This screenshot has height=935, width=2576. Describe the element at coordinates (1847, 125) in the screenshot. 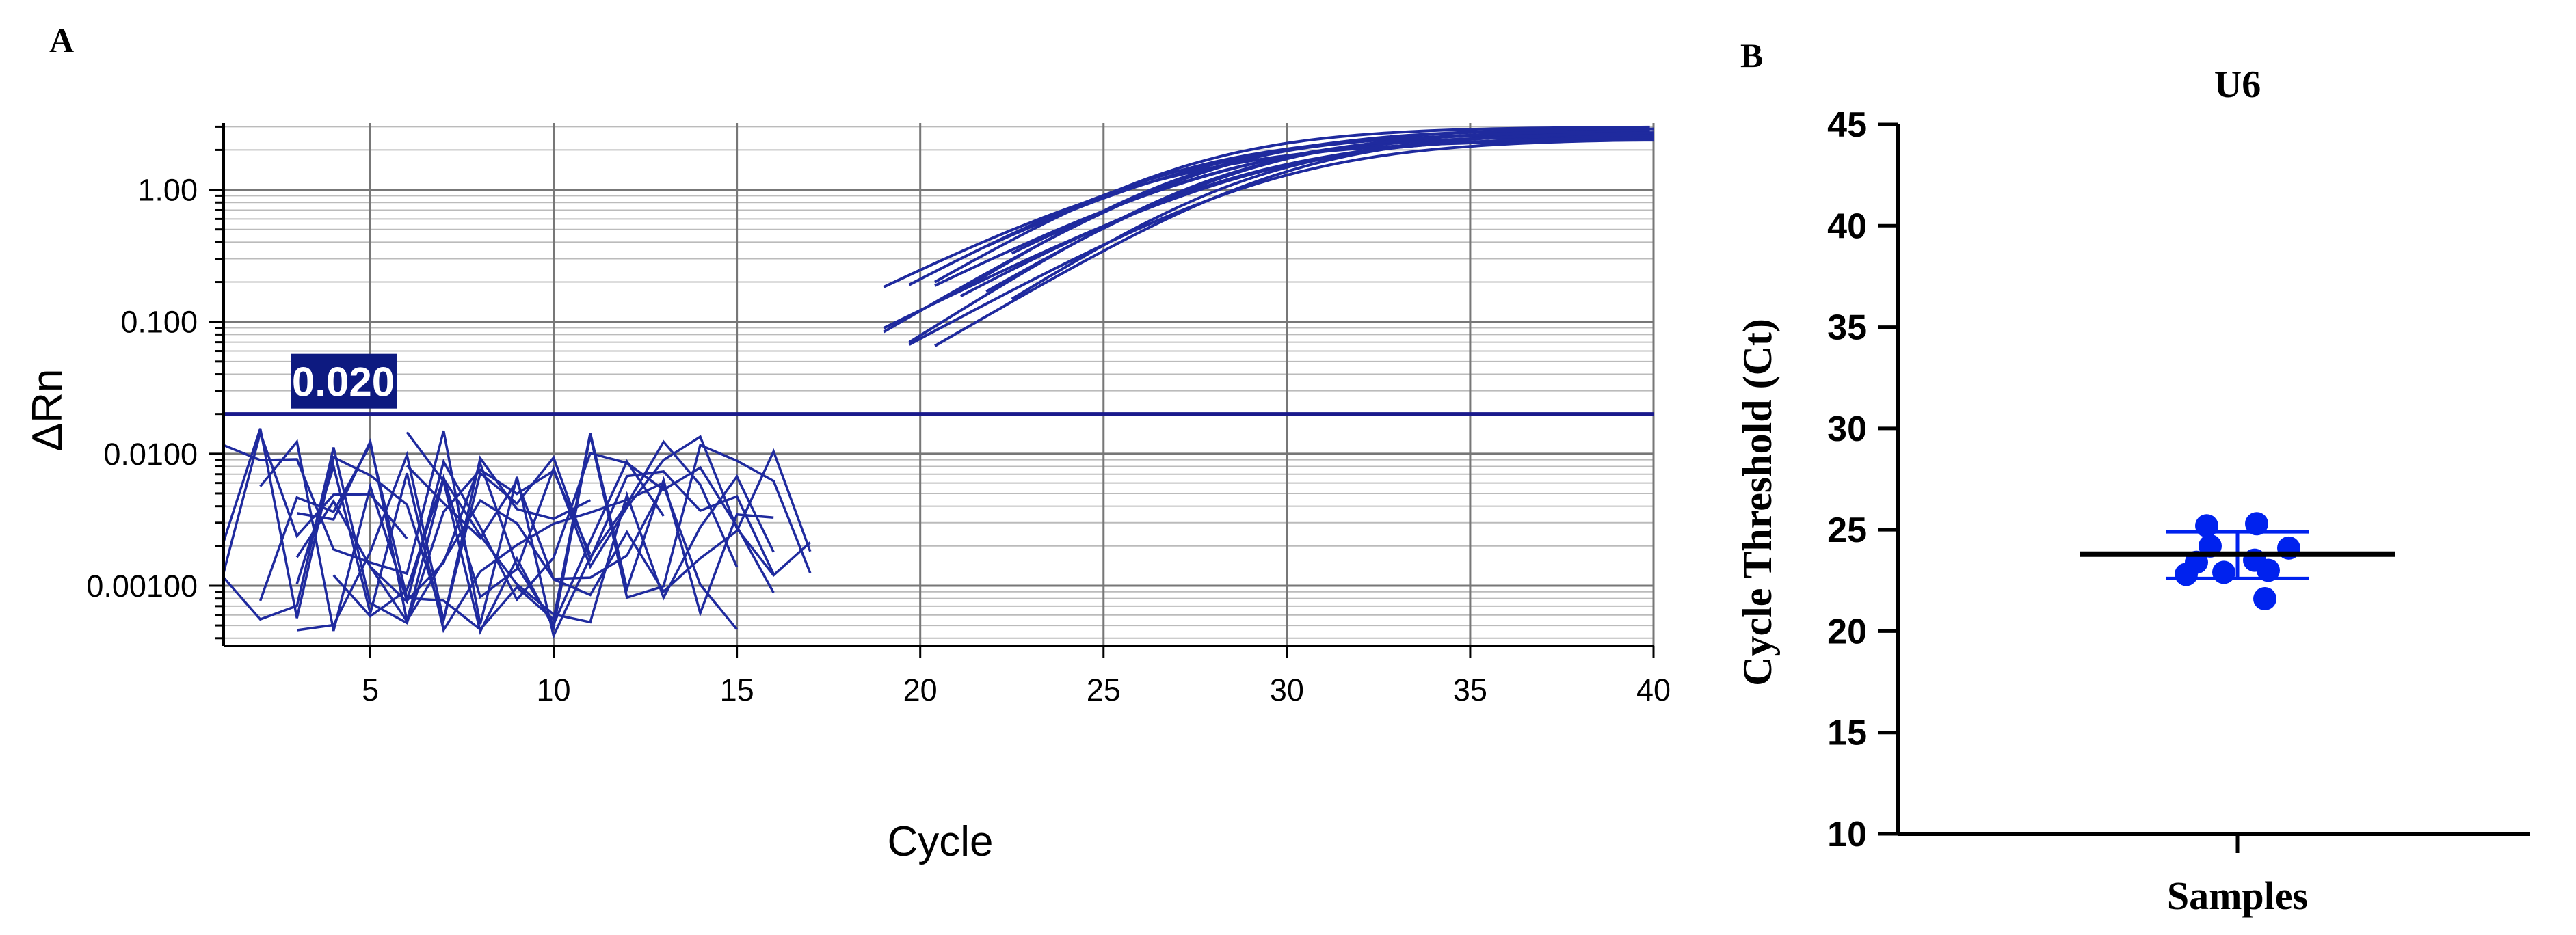

I see `panel-b-y-tick-label: 45` at that location.